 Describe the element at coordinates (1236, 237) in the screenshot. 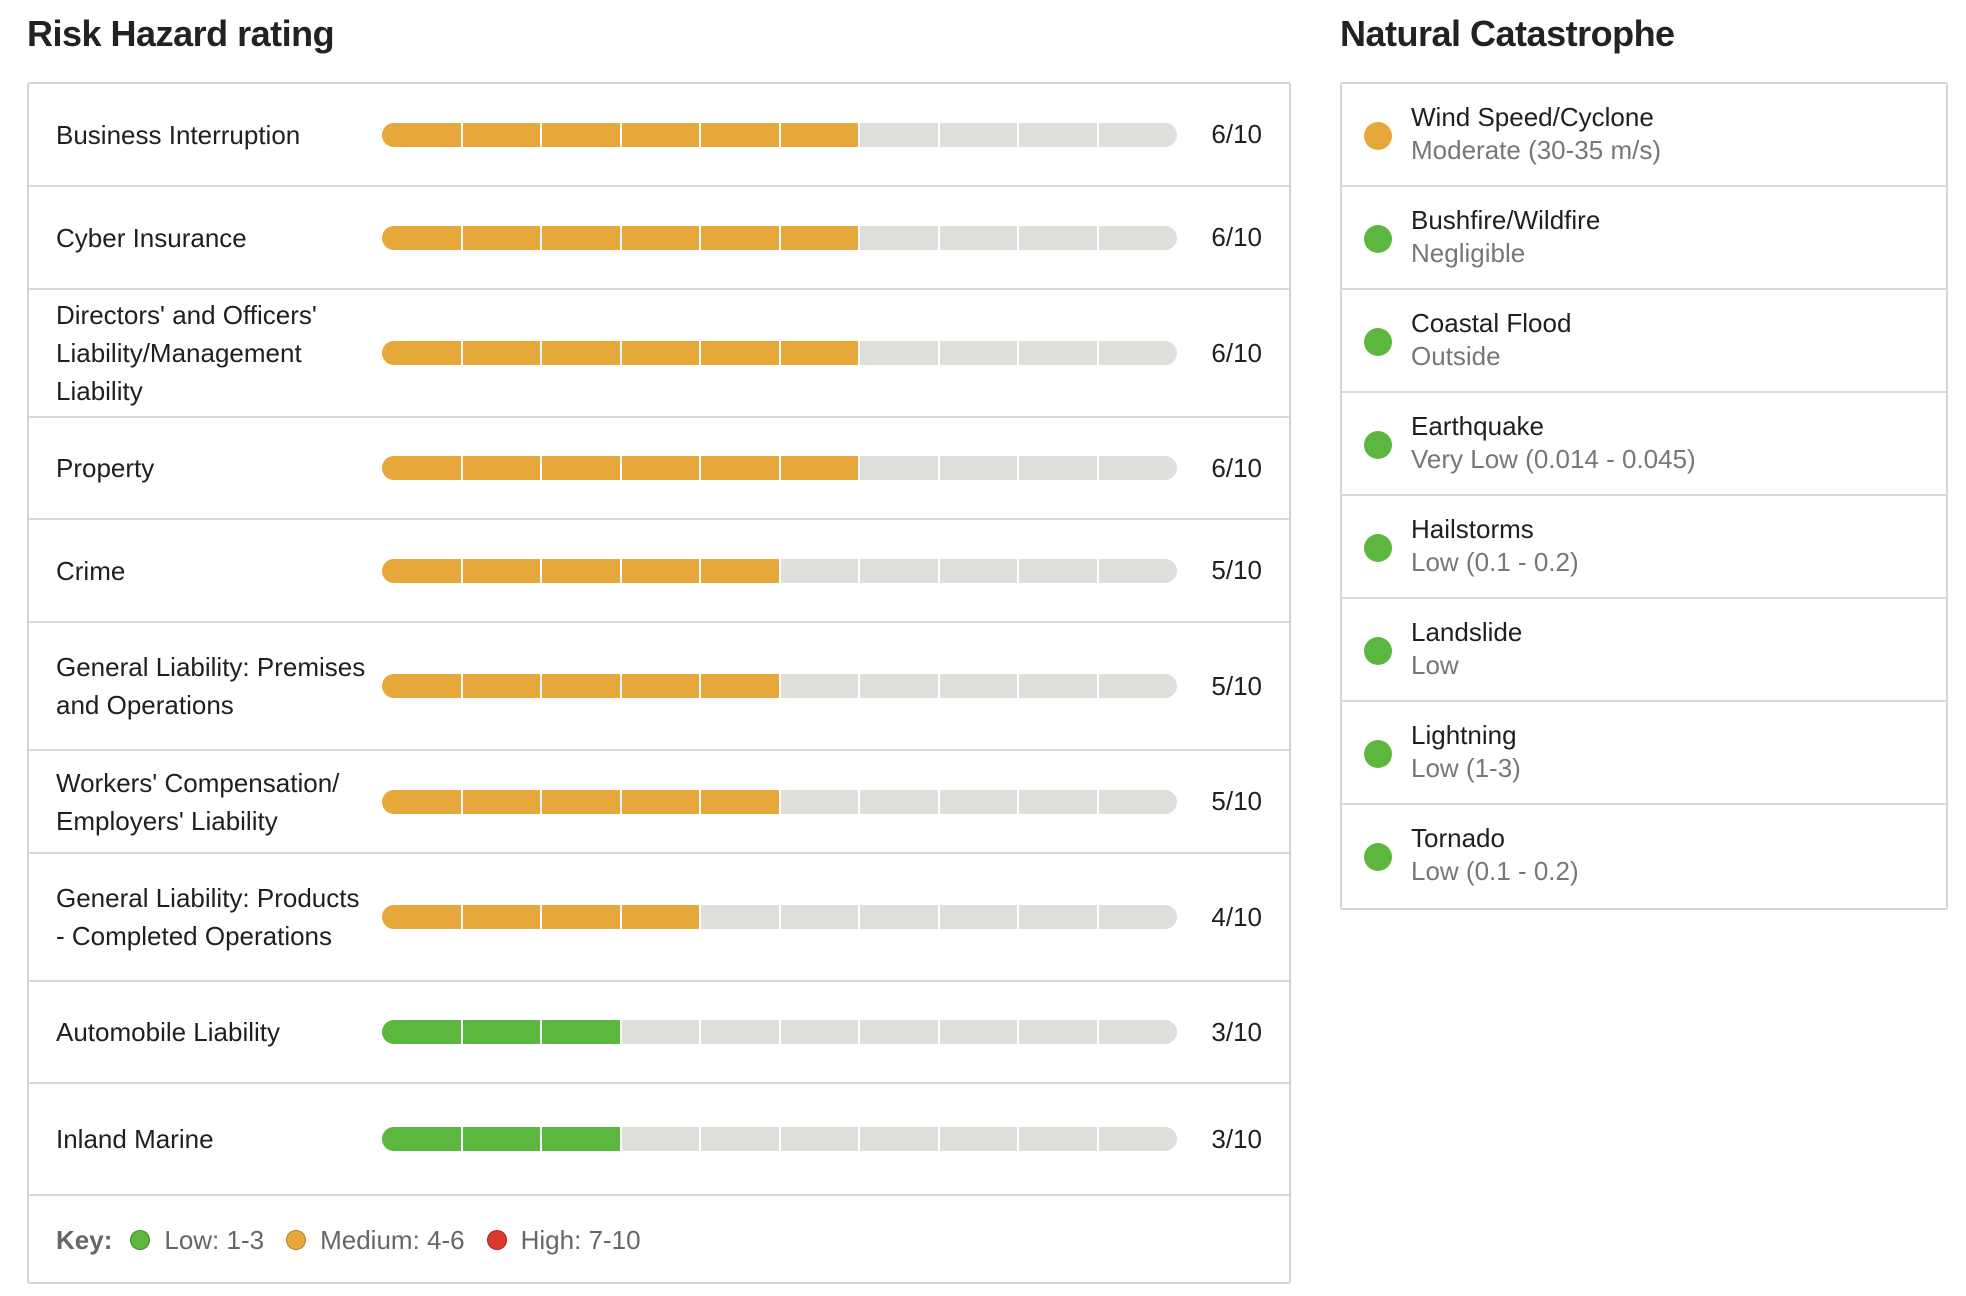

I see `risk-score: 6/10` at that location.